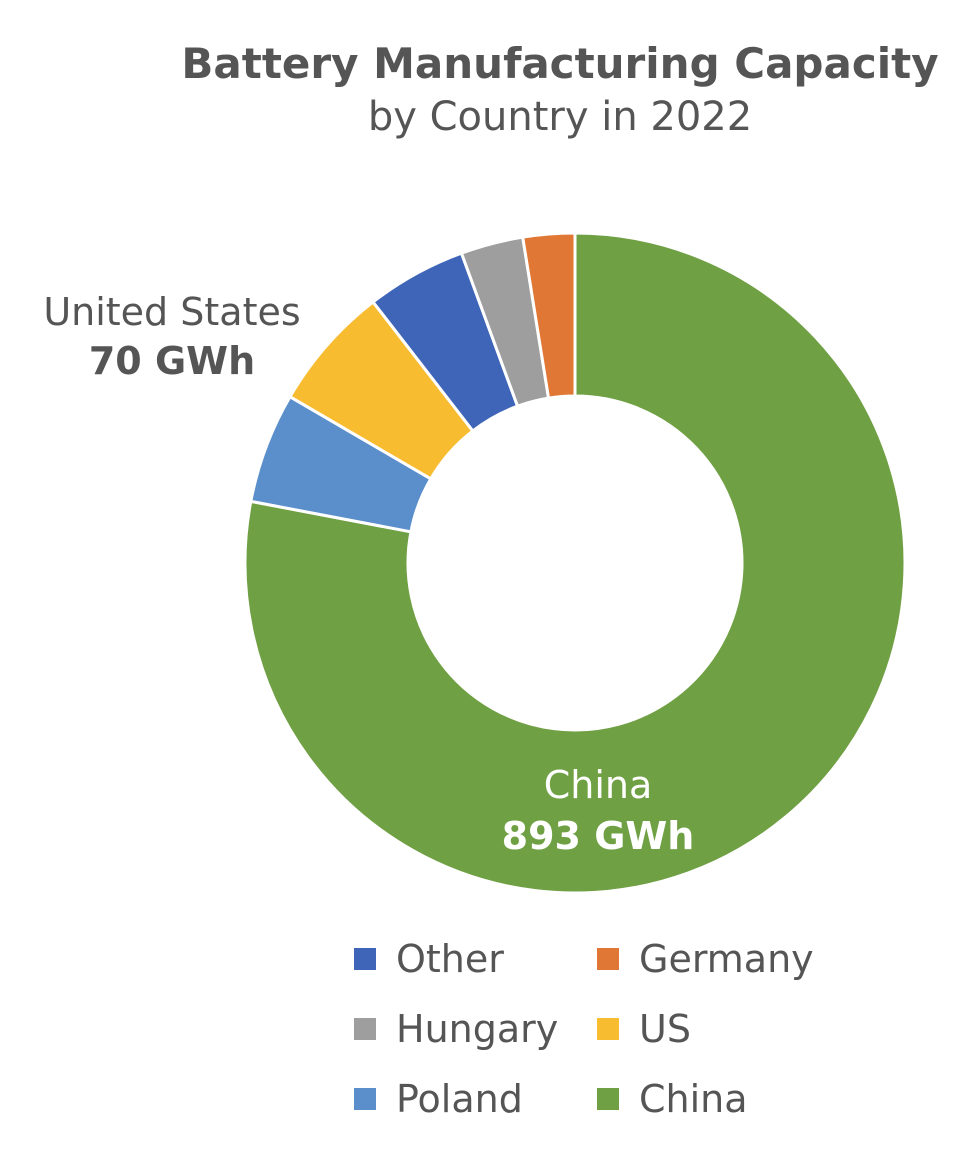 The width and height of the screenshot is (968, 1172). Describe the element at coordinates (172, 361) in the screenshot. I see `data-label-value-us: 70 GWh` at that location.